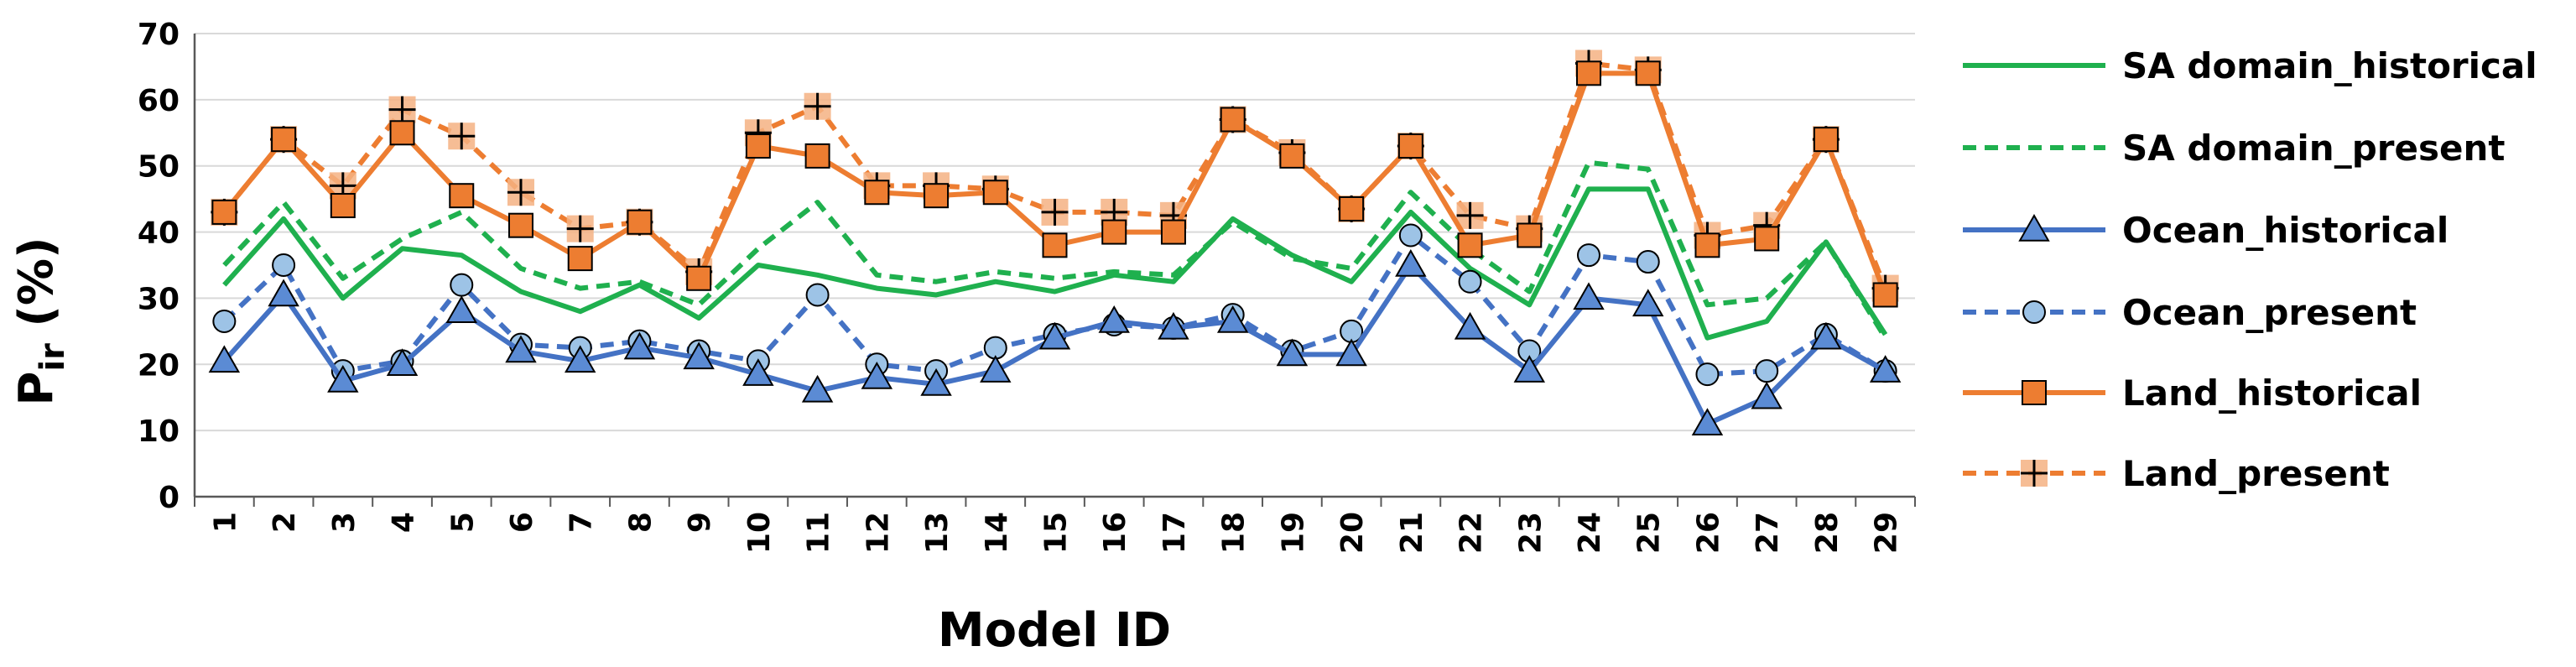  What do you see at coordinates (36, 290) in the screenshot?
I see `y-axis-title-unit: (%)` at bounding box center [36, 290].